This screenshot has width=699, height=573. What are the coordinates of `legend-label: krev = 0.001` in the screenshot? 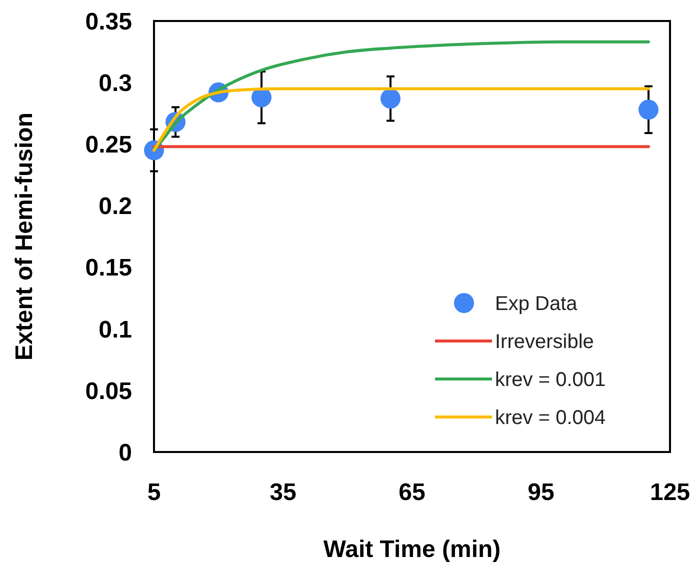 It's located at (550, 380).